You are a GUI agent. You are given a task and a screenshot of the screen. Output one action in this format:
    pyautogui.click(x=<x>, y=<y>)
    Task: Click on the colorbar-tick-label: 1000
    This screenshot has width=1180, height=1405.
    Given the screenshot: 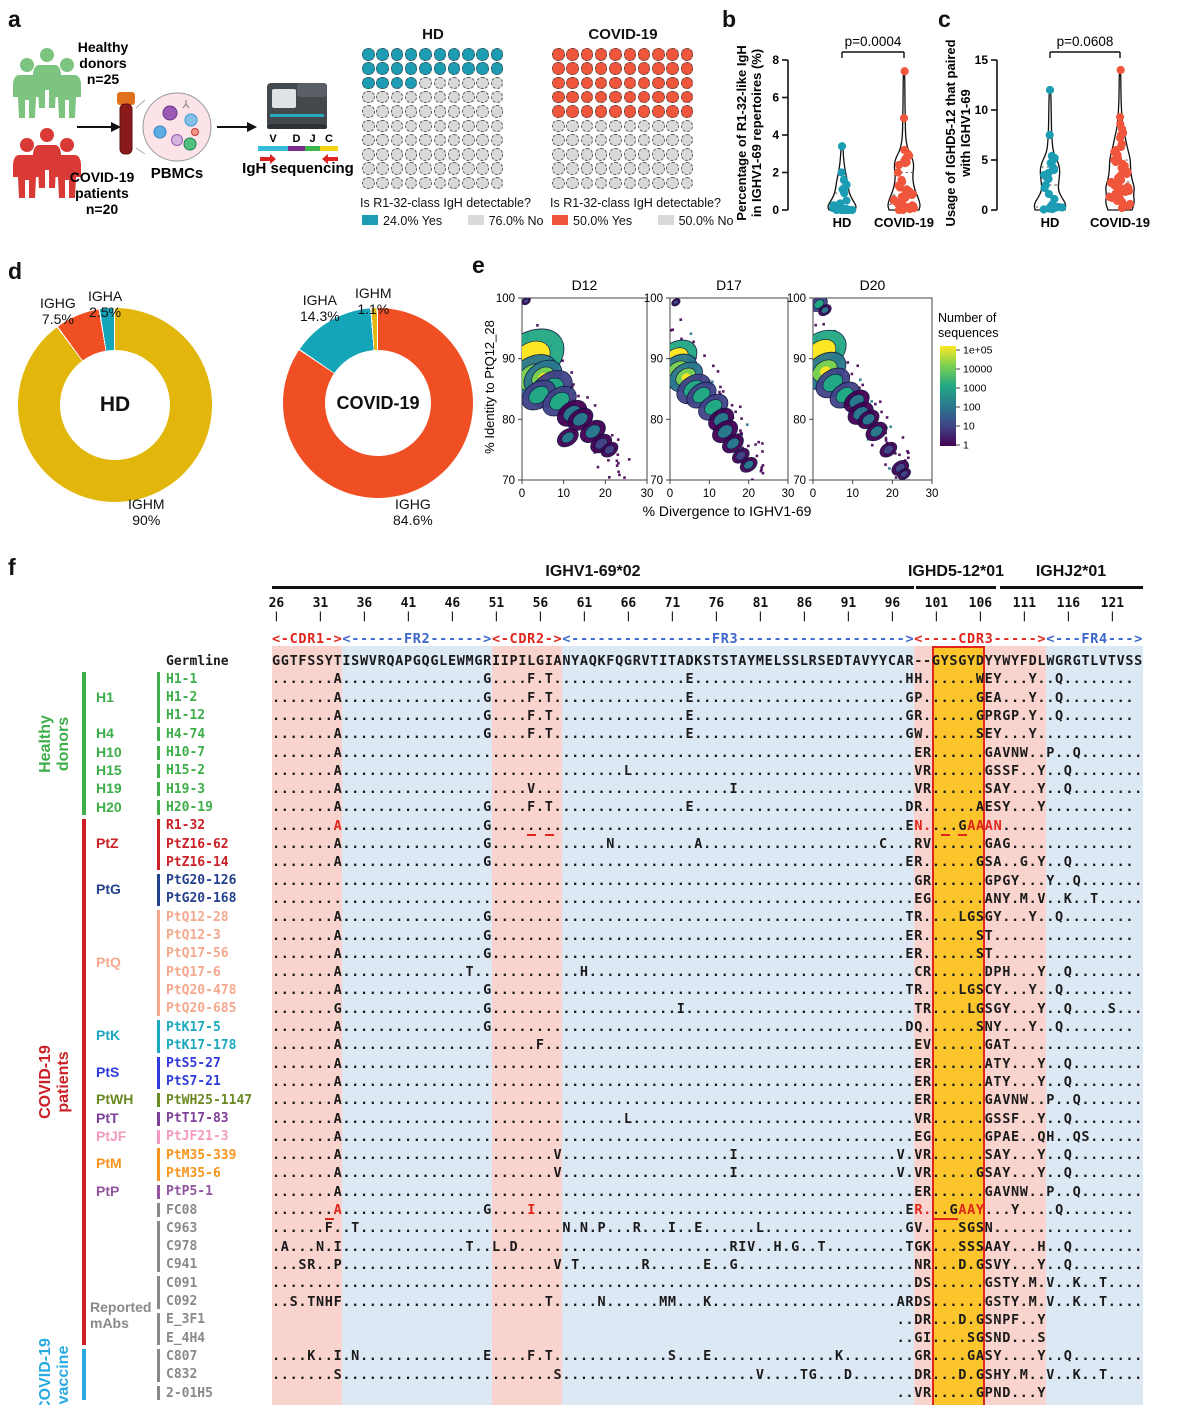 What is the action you would take?
    pyautogui.click(x=975, y=389)
    